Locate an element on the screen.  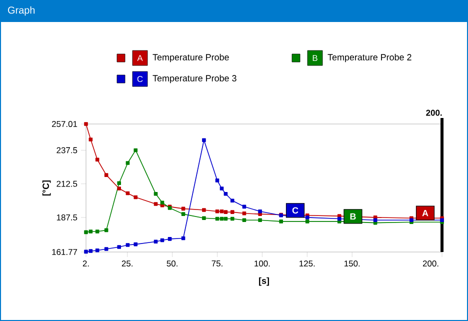
x-tick-label: 100. is located at coordinates (262, 263).